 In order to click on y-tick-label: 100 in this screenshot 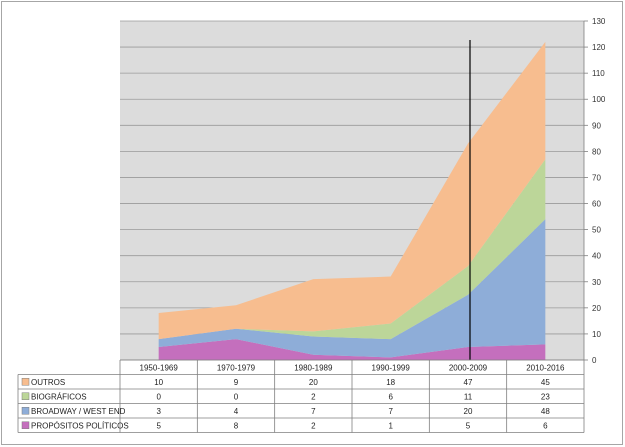, I will do `click(599, 99)`.